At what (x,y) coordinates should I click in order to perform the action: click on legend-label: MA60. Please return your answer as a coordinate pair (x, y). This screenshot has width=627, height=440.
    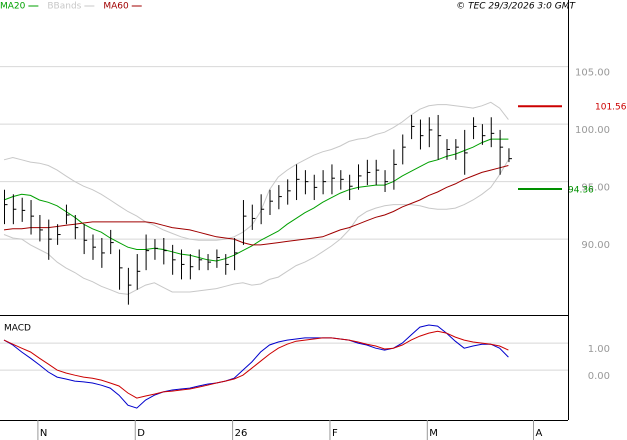
    Looking at the image, I should click on (116, 7).